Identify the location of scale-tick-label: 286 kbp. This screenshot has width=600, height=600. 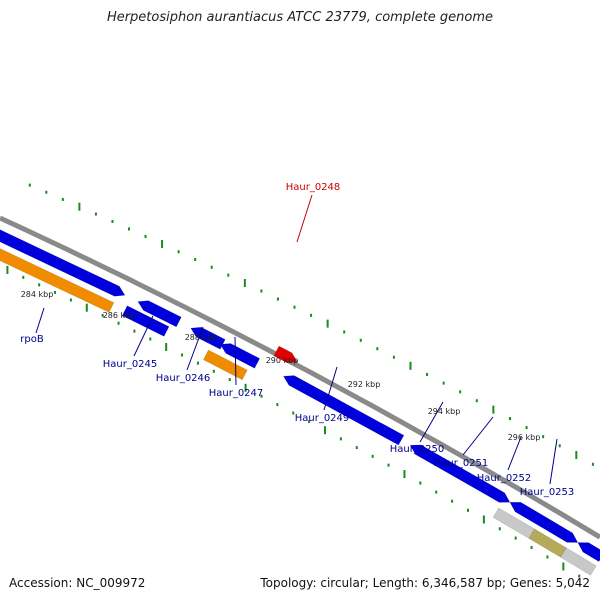
(119, 315).